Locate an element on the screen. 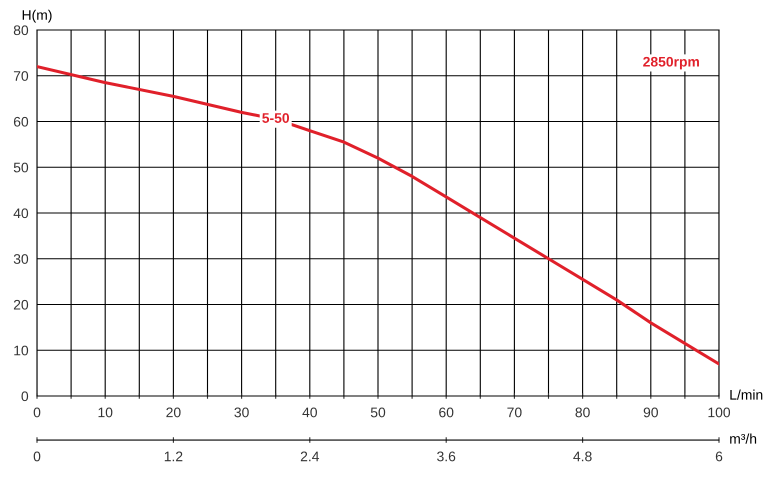 Image resolution: width=769 pixels, height=478 pixels. y-tick-label: 50 is located at coordinates (21, 167).